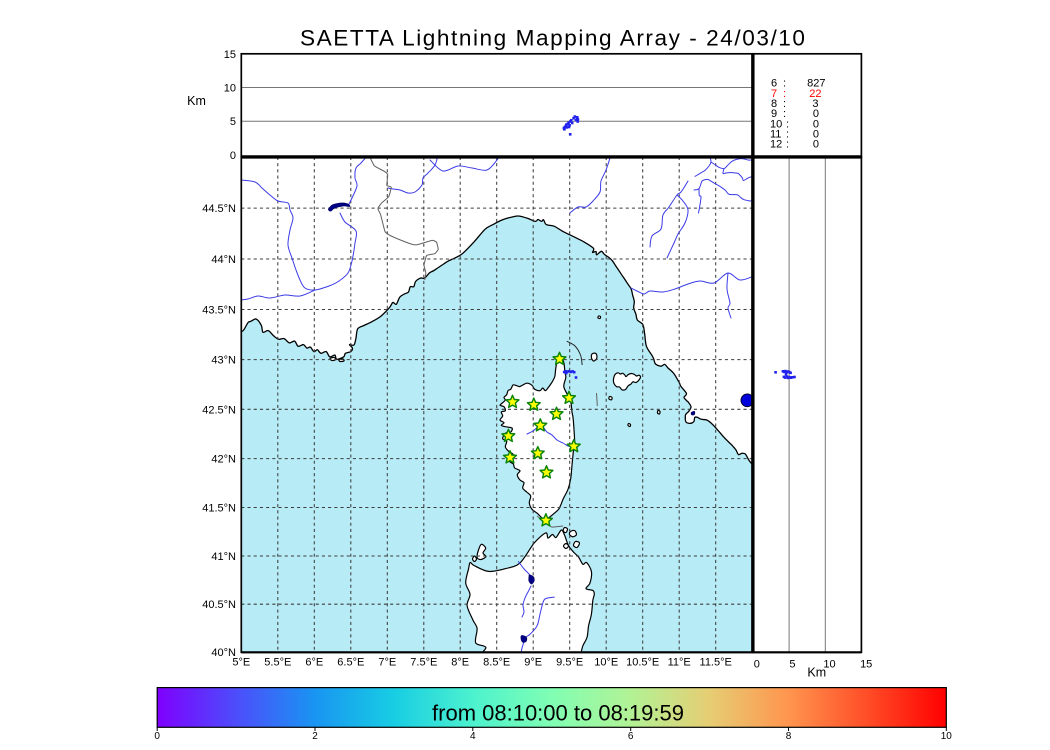 Image resolution: width=1050 pixels, height=750 pixels. I want to click on svg-text: 7.5°E, so click(423, 662).